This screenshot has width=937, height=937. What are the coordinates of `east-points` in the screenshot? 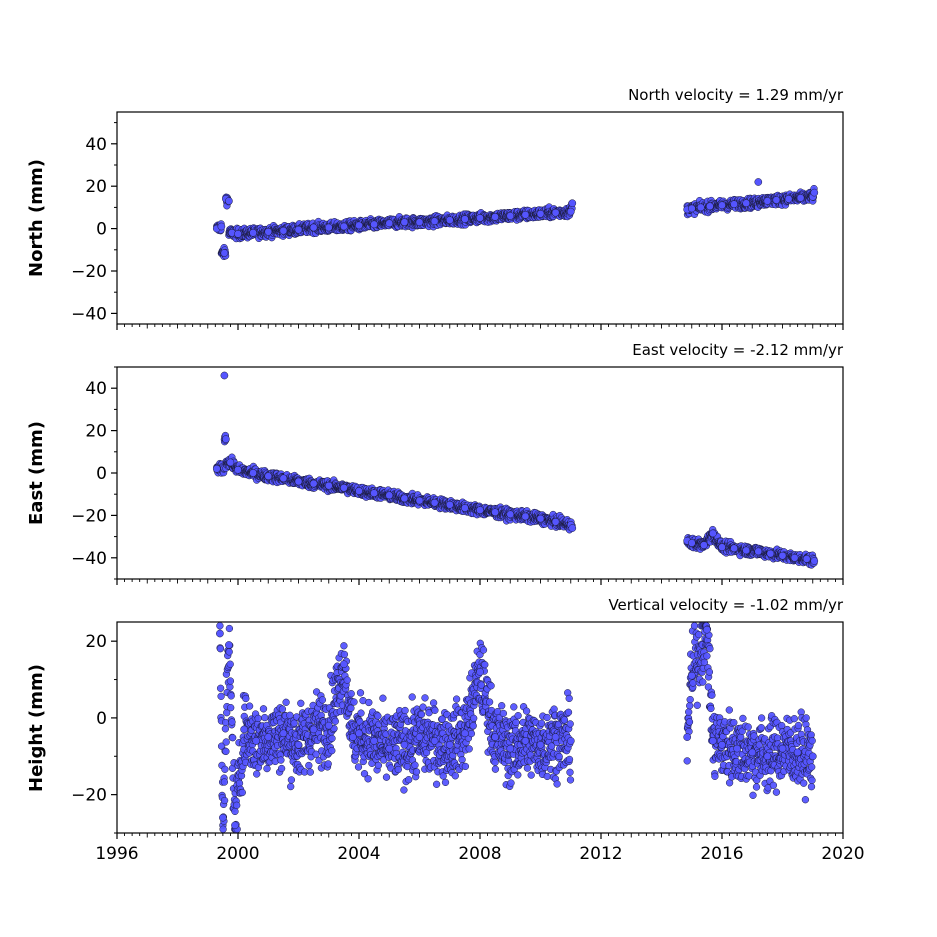 It's located at (515, 470).